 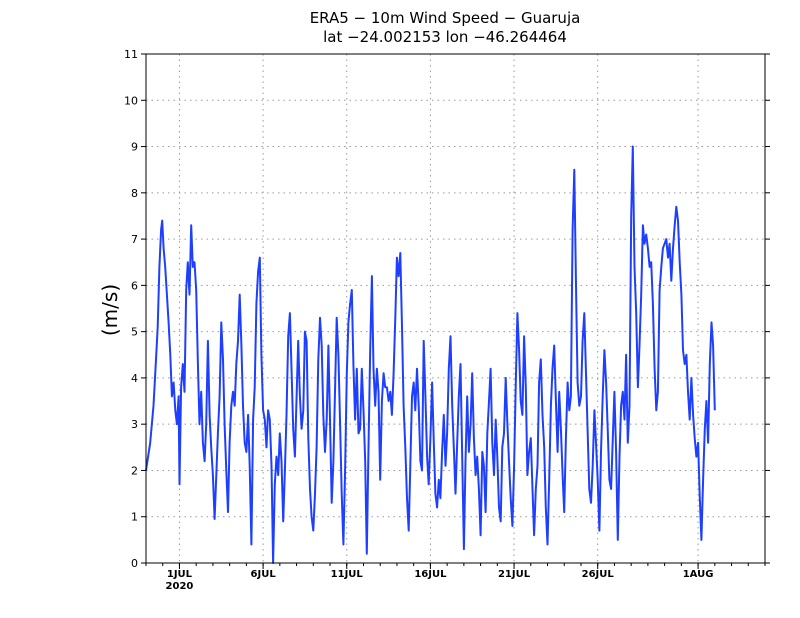 I want to click on y-tick-label: 11, so click(x=131, y=54).